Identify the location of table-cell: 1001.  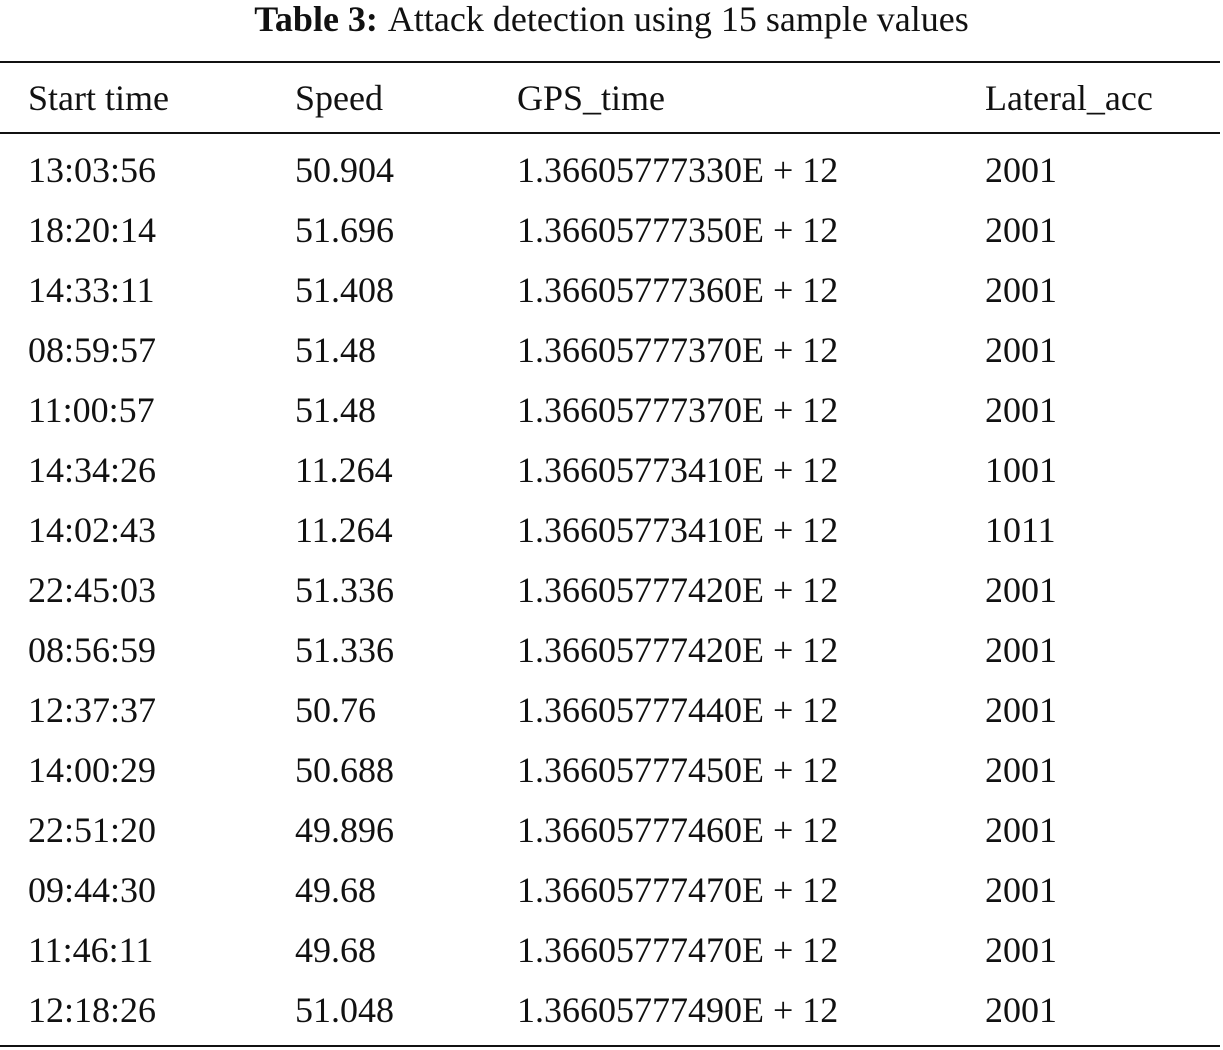
(1021, 470).